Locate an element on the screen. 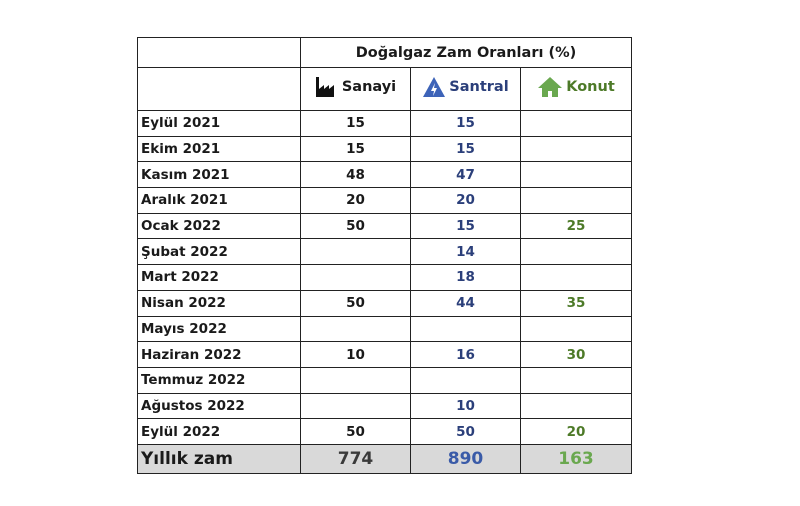 The height and width of the screenshot is (506, 800). value-cell: 35 is located at coordinates (576, 303).